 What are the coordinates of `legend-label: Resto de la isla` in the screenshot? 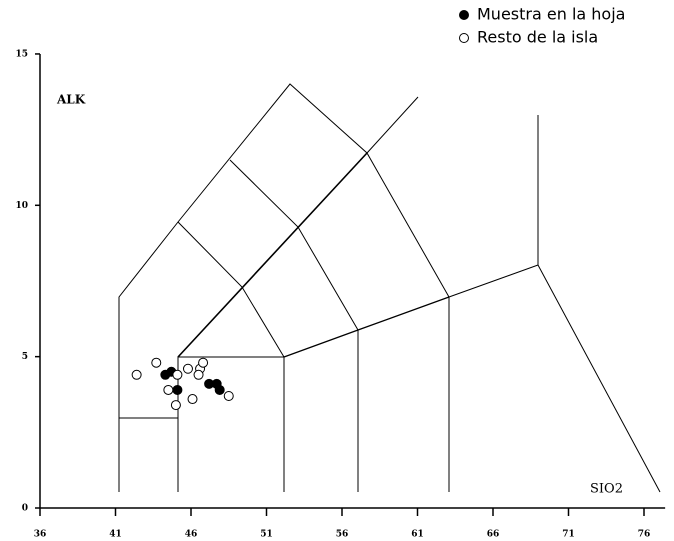 It's located at (537, 37).